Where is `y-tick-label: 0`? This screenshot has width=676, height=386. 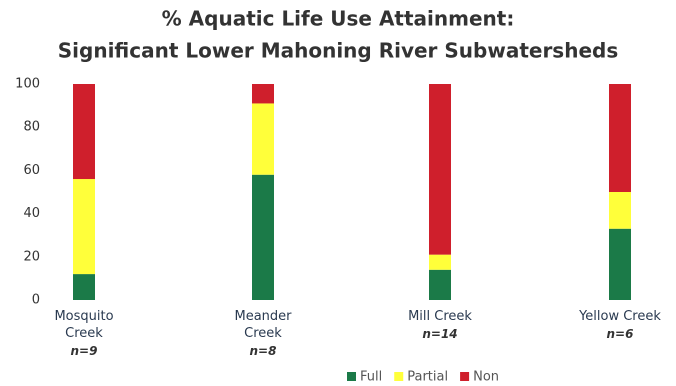 y-tick-label: 0 is located at coordinates (36, 300).